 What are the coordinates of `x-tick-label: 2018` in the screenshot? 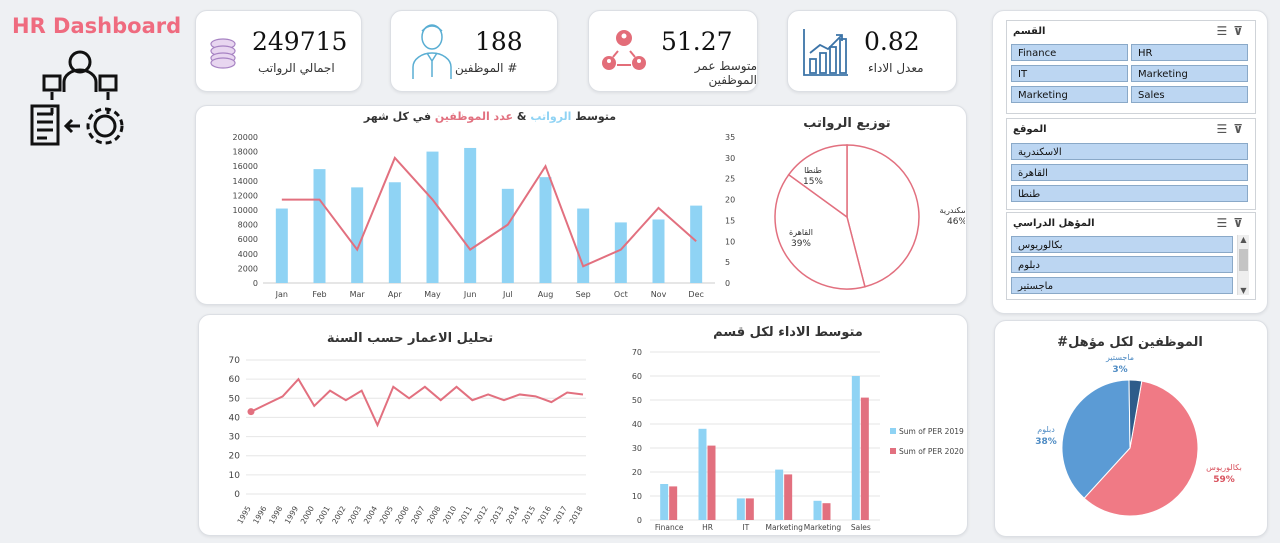 It's located at (575, 514).